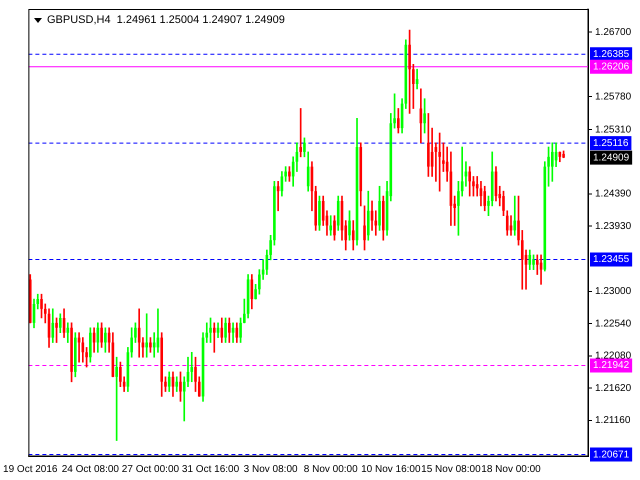 The height and width of the screenshot is (480, 640). I want to click on x-tick-label: 24 Oct 08:00, so click(91, 469).